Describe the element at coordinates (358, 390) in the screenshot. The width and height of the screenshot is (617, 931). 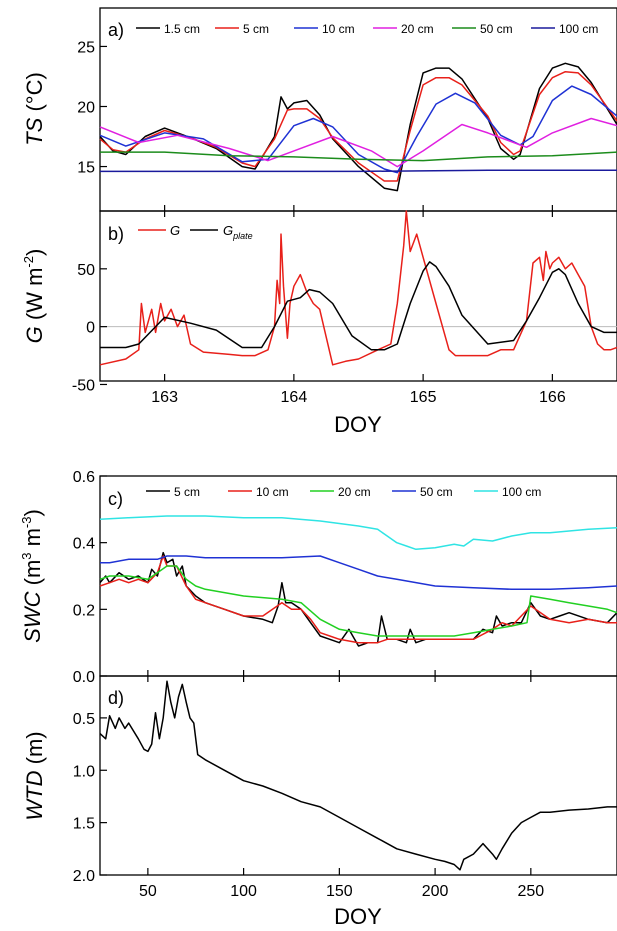
I see `panel-b-x-axis: 163 164 165 166` at that location.